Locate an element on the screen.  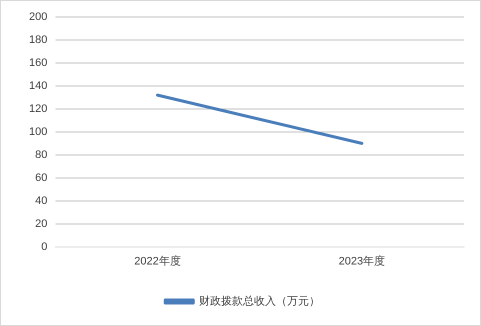
y-tick-label: 60 is located at coordinates (41, 178).